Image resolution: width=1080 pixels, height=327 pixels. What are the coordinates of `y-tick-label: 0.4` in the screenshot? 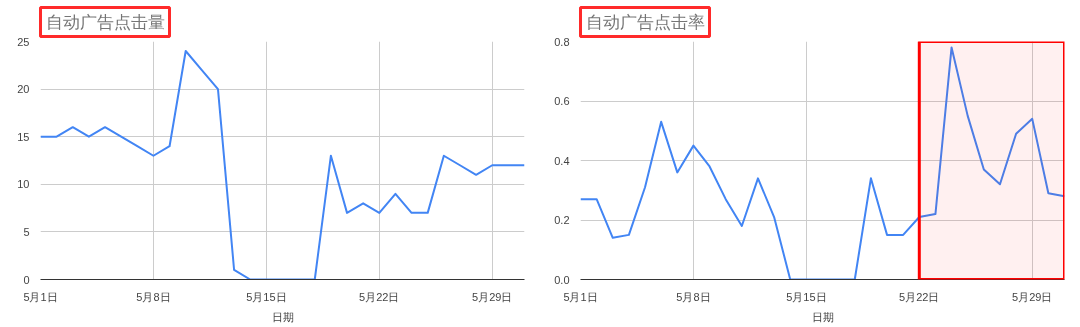 It's located at (562, 160).